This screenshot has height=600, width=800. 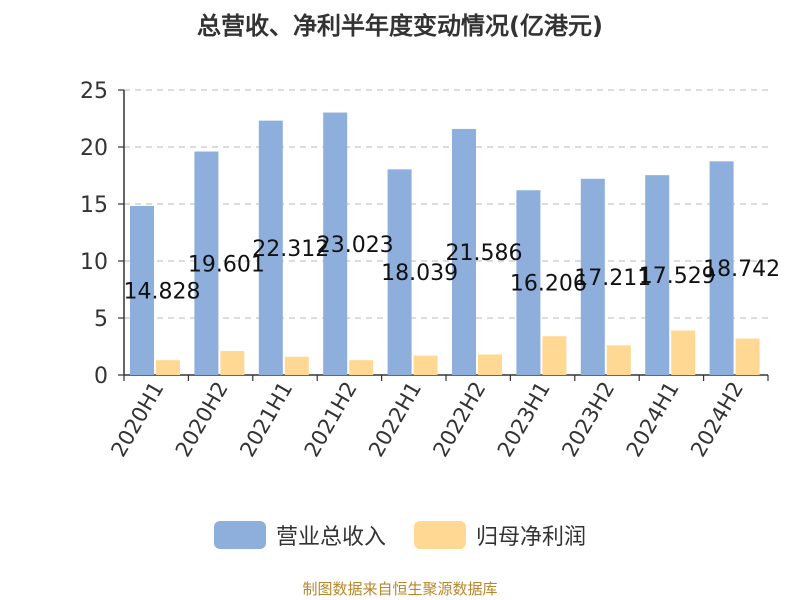 I want to click on legend-item-revenue: 营业总收入, so click(x=299, y=535).